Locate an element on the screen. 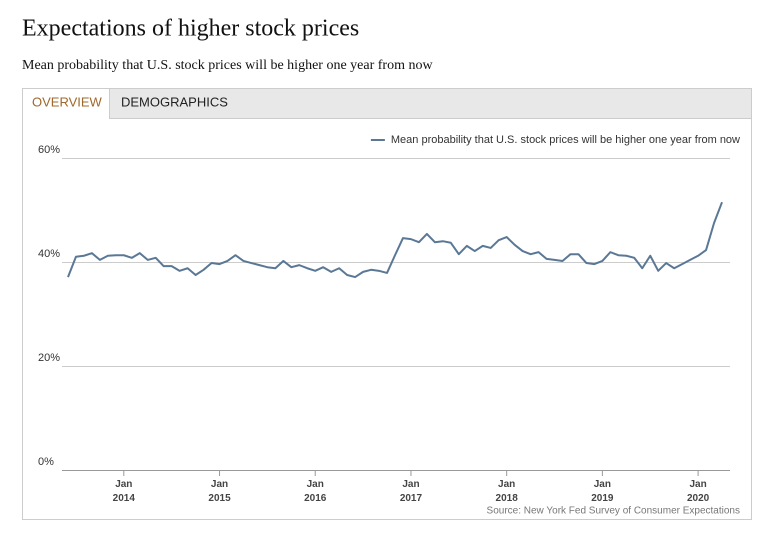  x-tick-year: 2015 is located at coordinates (219, 498).